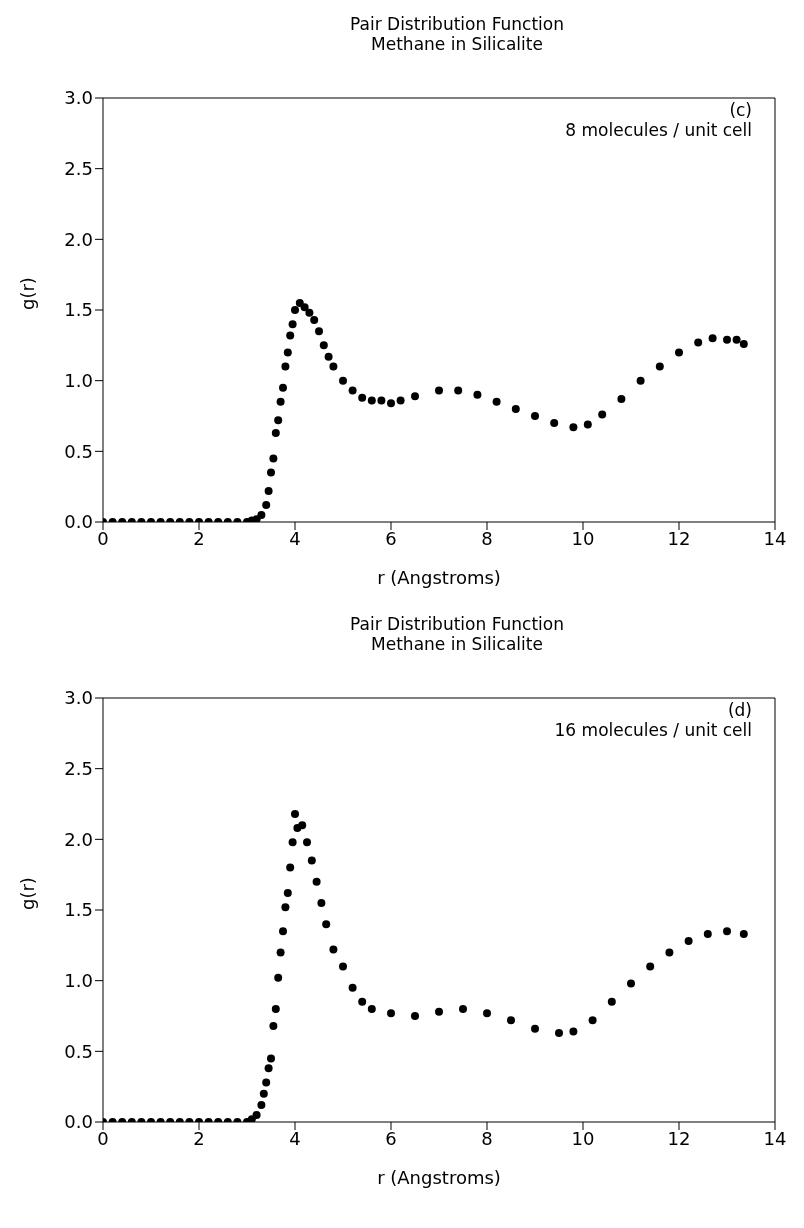 This screenshot has width=804, height=1228. What do you see at coordinates (653, 730) in the screenshot?
I see `annotation: 16 molecules / unit cell` at bounding box center [653, 730].